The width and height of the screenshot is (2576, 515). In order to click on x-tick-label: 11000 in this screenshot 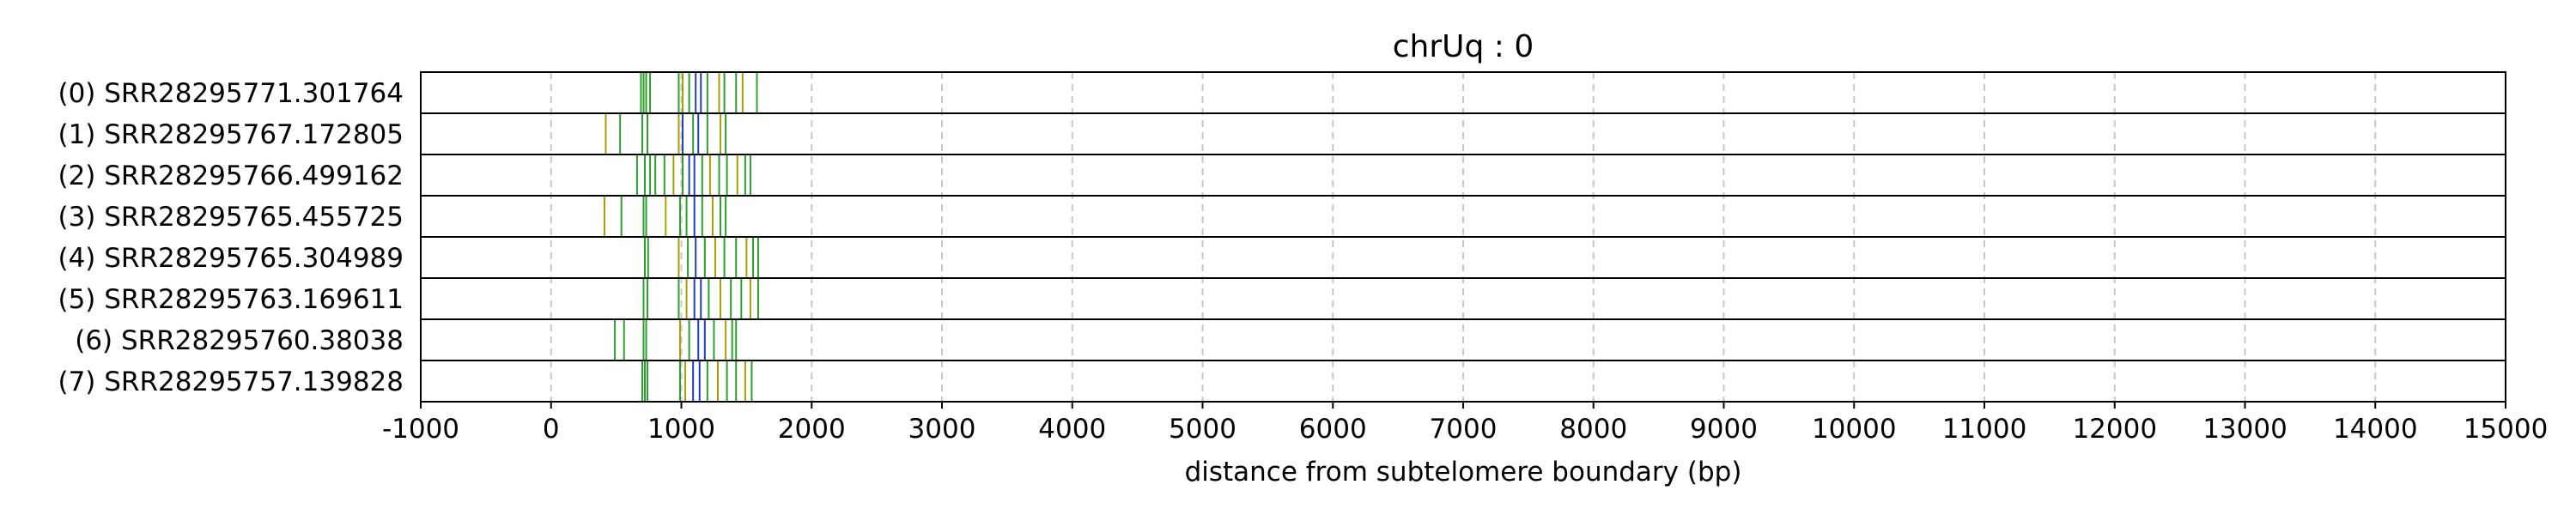, I will do `click(1984, 429)`.